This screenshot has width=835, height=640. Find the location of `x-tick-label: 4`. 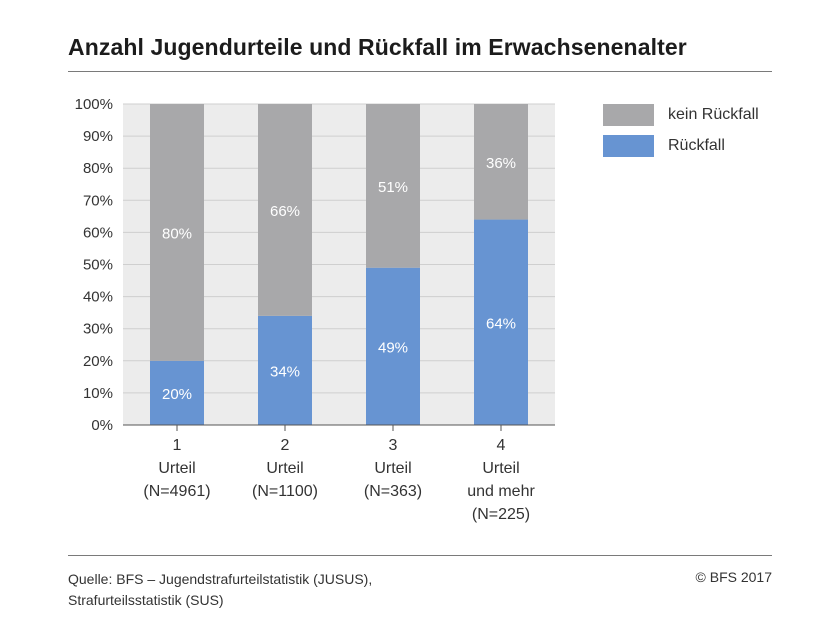

x-tick-label: 4 is located at coordinates (501, 445).